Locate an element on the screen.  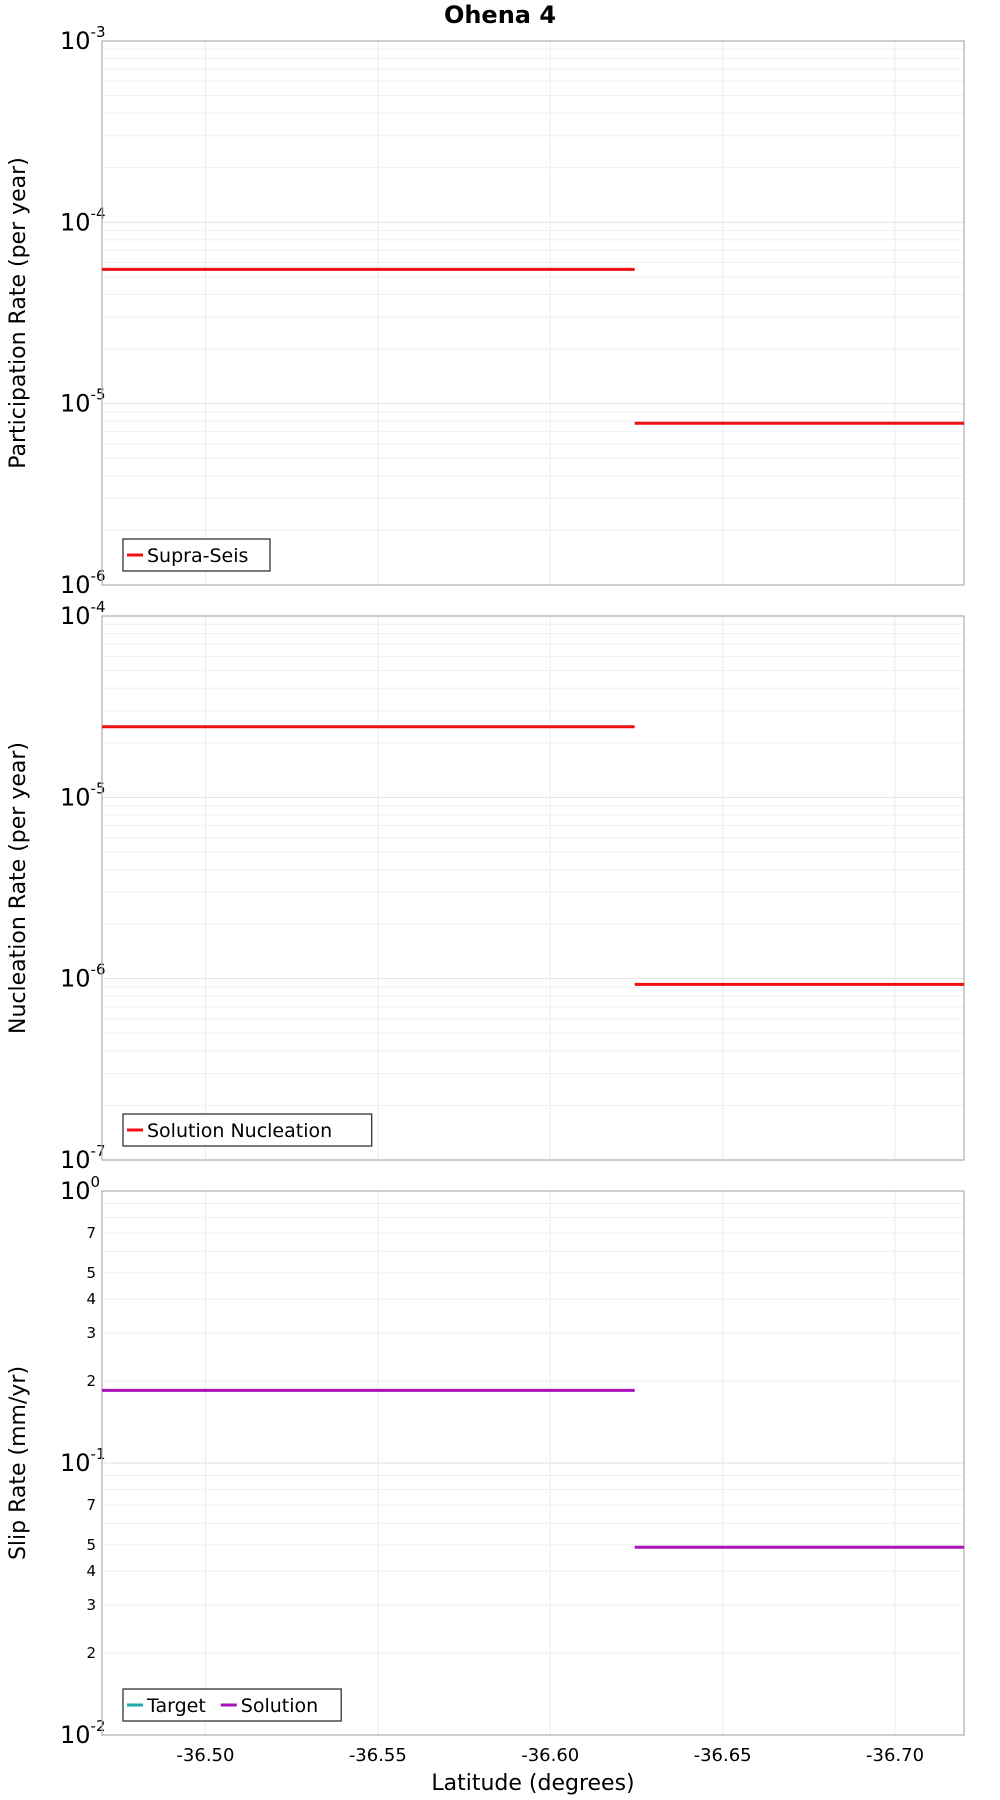
x-tick-label: -36.60 is located at coordinates (550, 1755).